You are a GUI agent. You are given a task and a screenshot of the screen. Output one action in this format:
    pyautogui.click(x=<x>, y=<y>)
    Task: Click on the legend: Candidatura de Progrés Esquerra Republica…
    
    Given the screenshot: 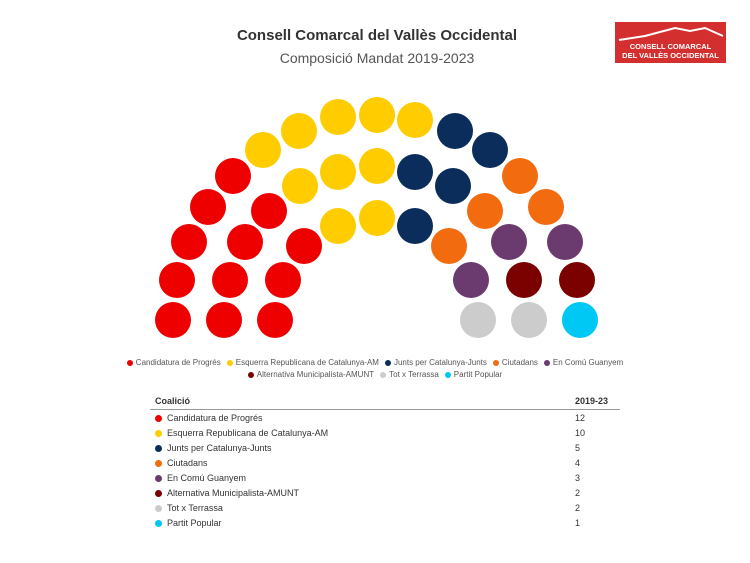 What is the action you would take?
    pyautogui.click(x=375, y=369)
    